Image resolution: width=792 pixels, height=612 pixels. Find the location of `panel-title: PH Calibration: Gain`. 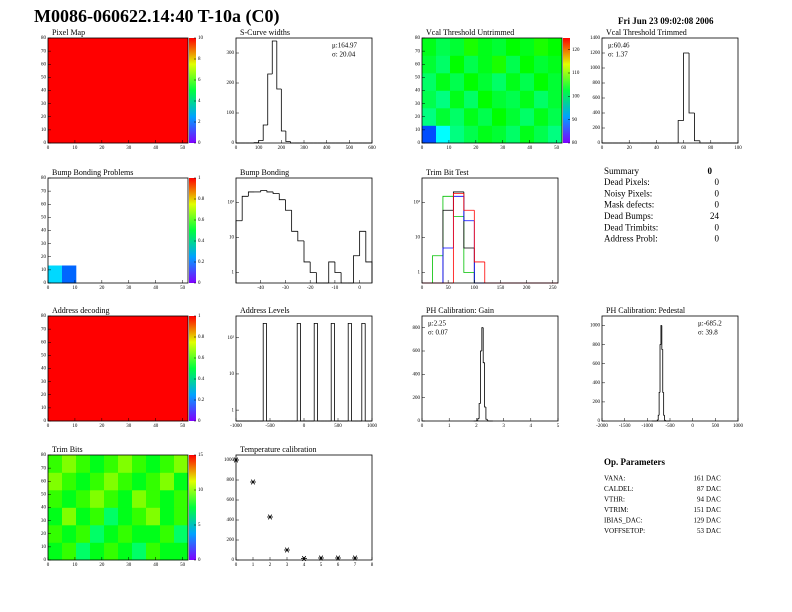

panel-title: PH Calibration: Gain is located at coordinates (460, 310).